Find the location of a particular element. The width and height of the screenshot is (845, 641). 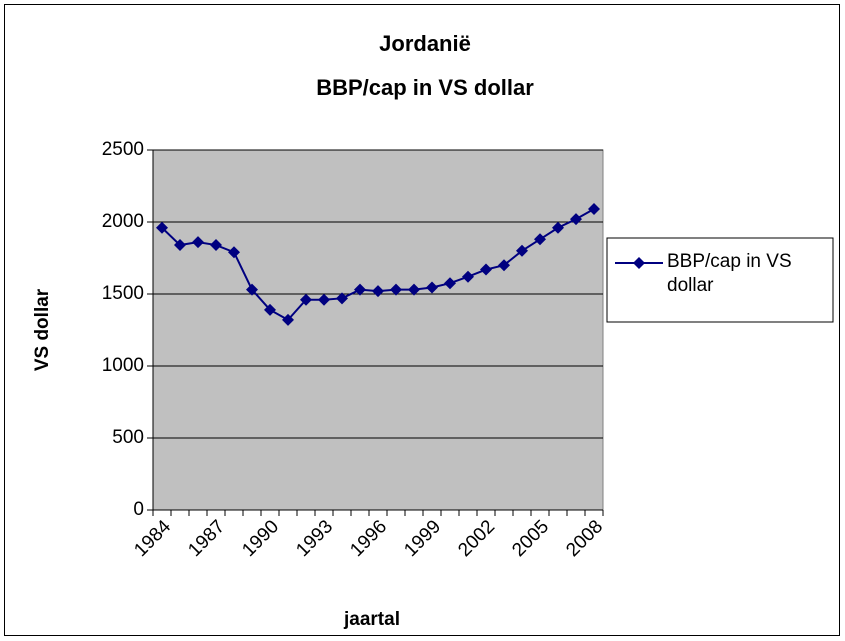

legend-label-box: BBP/cap in VS dollar is located at coordinates (729, 273).